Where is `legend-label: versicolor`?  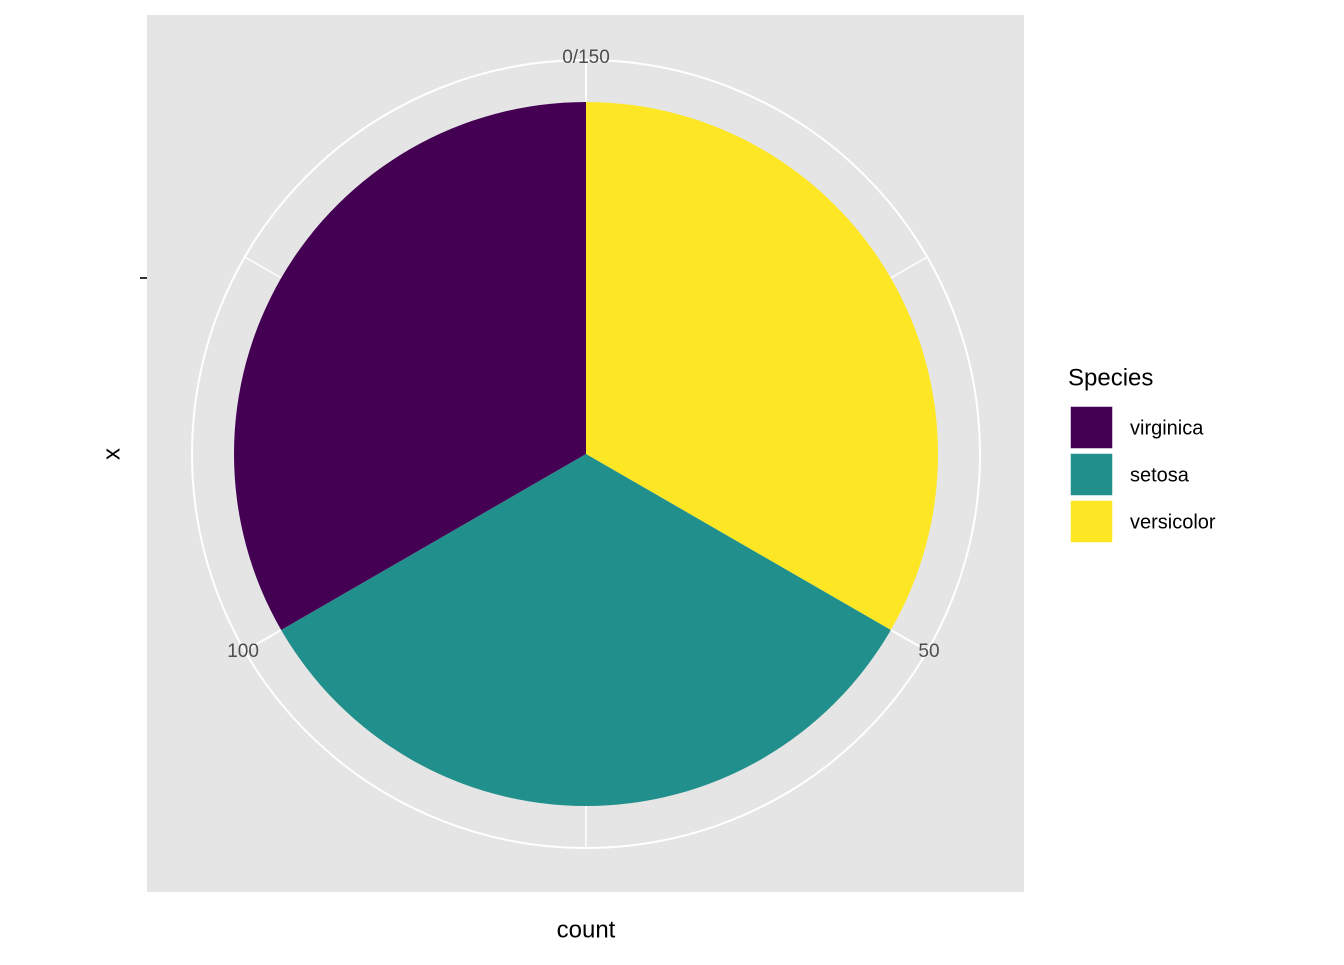
legend-label: versicolor is located at coordinates (1173, 522).